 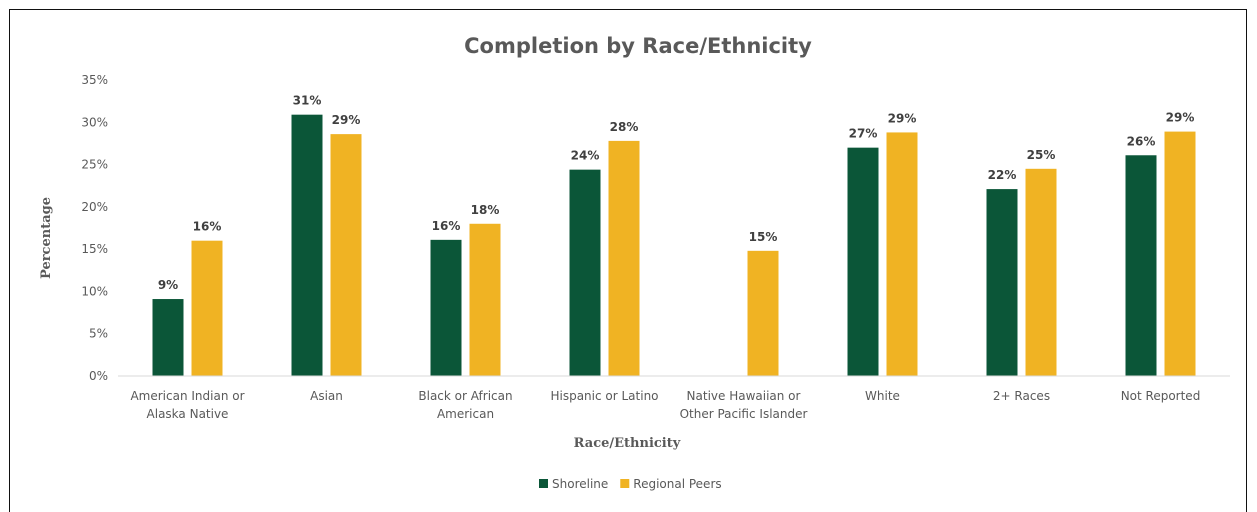 I want to click on x-tick-label: American Indian or, so click(x=187, y=396).